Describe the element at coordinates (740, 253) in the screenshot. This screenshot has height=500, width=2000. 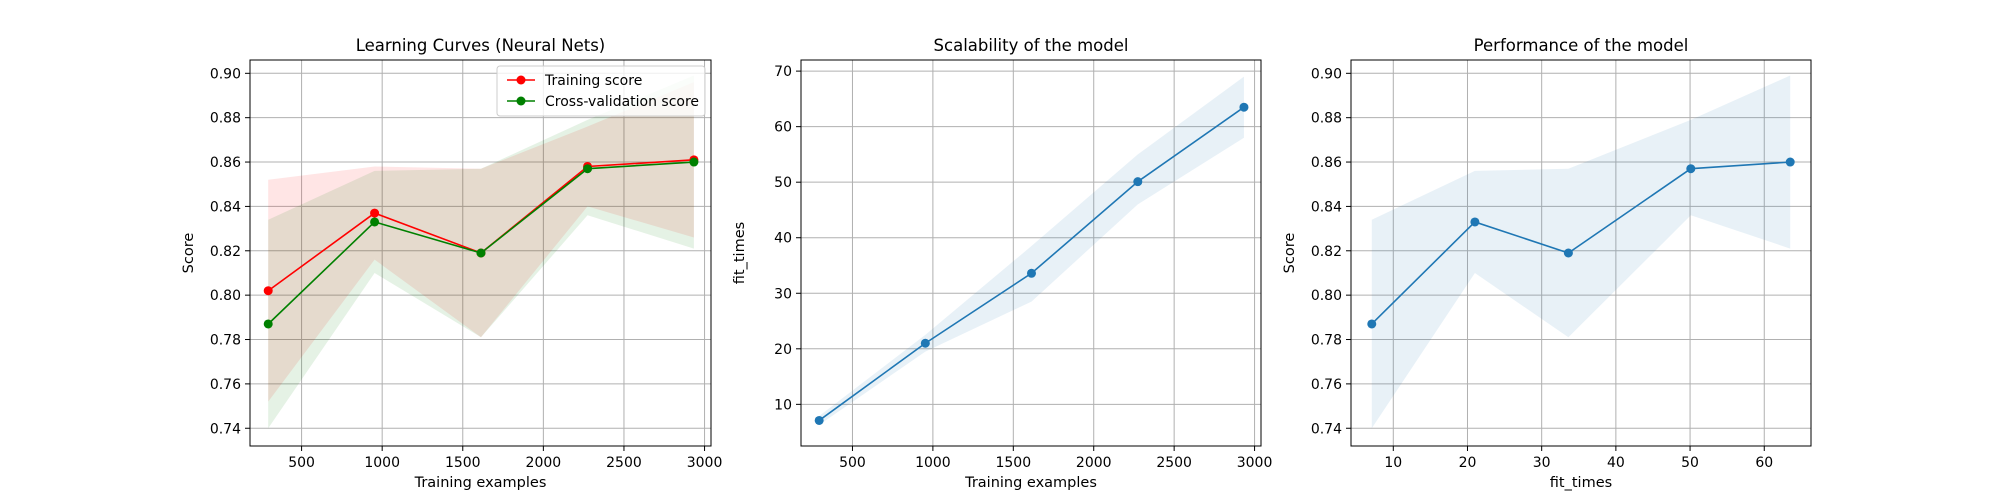
I see `y-axis-label: fit_times` at that location.